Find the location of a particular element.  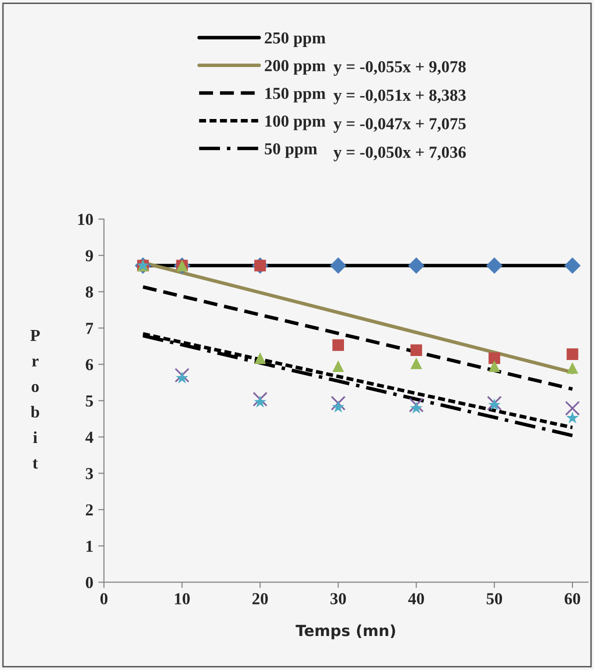

x-tick-label: 20 is located at coordinates (260, 598).